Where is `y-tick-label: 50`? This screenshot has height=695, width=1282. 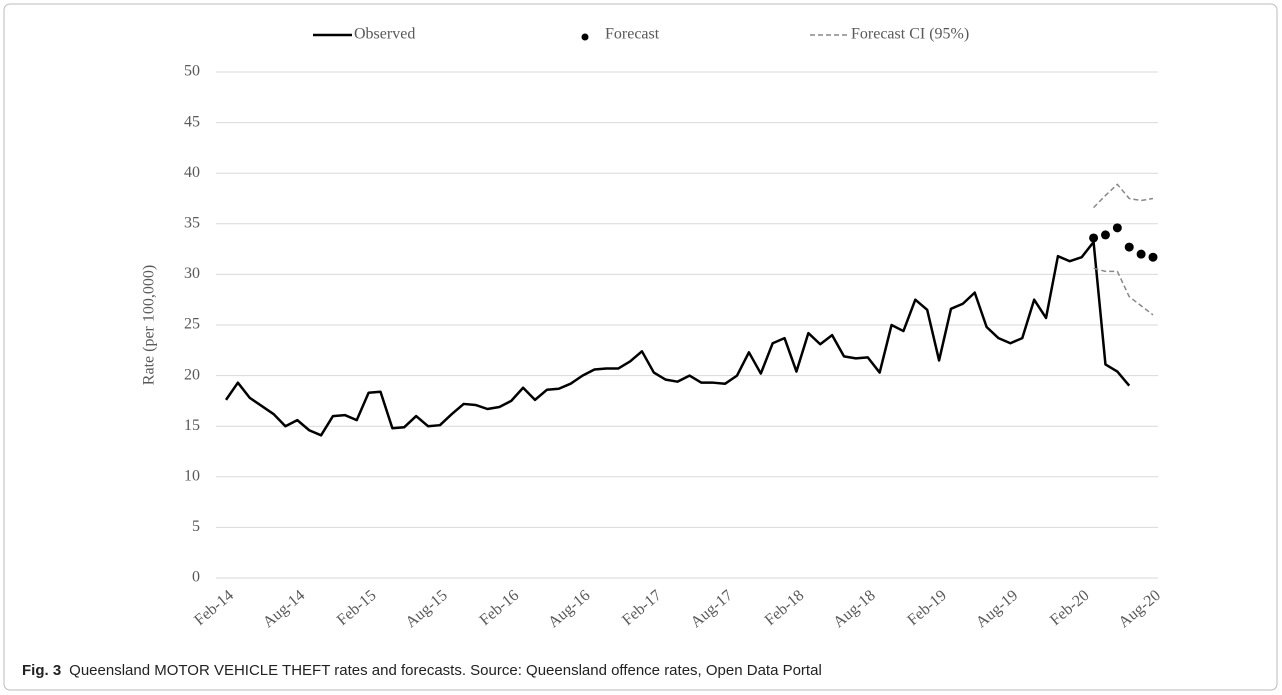 y-tick-label: 50 is located at coordinates (192, 71).